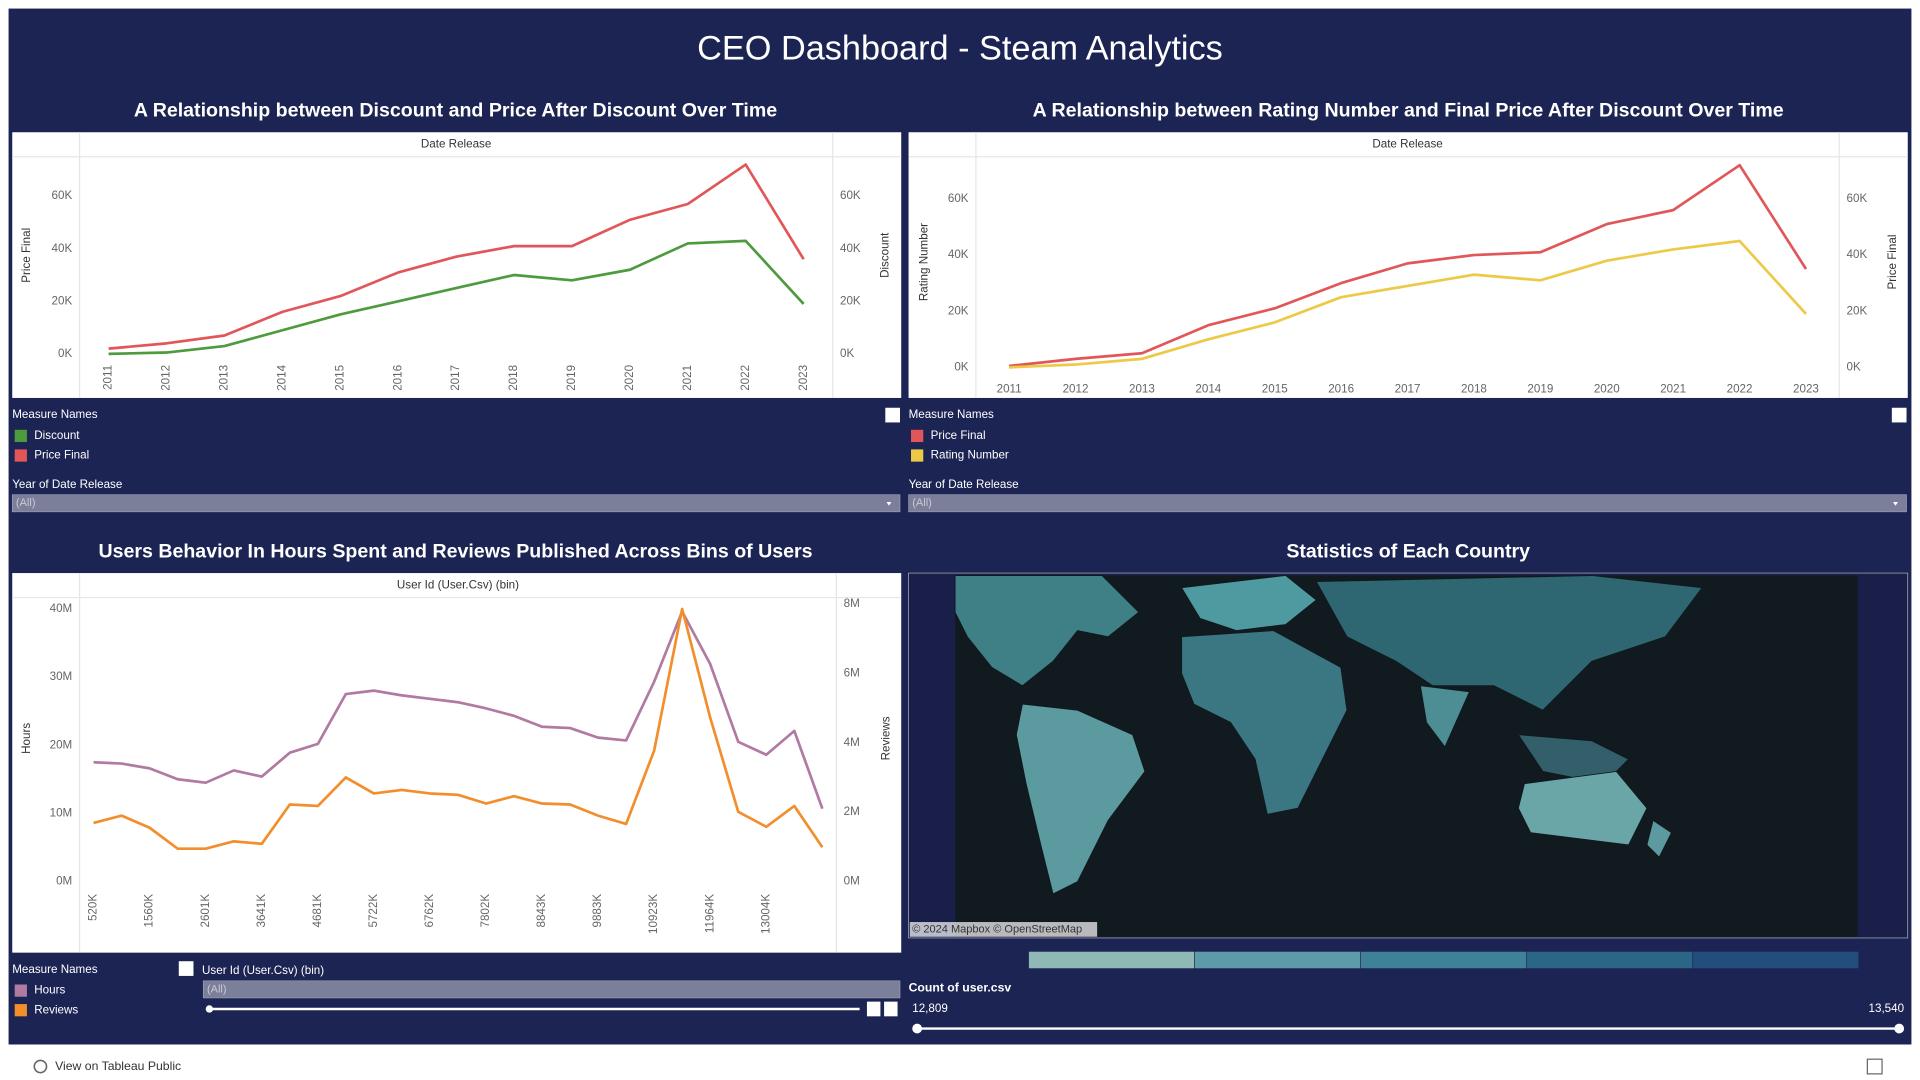 This screenshot has height=1080, width=1920. What do you see at coordinates (49, 990) in the screenshot?
I see `legend-label: Hours` at bounding box center [49, 990].